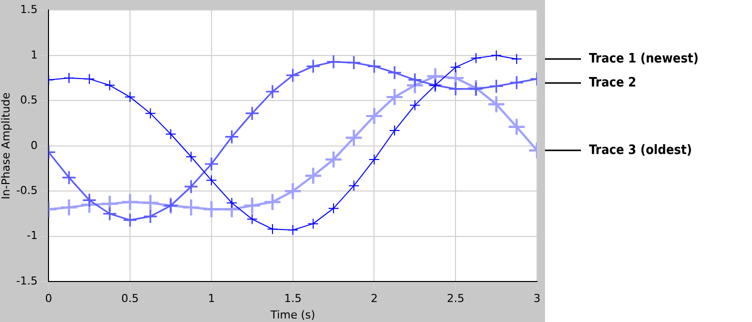 This screenshot has width=752, height=322. Describe the element at coordinates (27, 281) in the screenshot. I see `y-tick-label: -1.5` at that location.